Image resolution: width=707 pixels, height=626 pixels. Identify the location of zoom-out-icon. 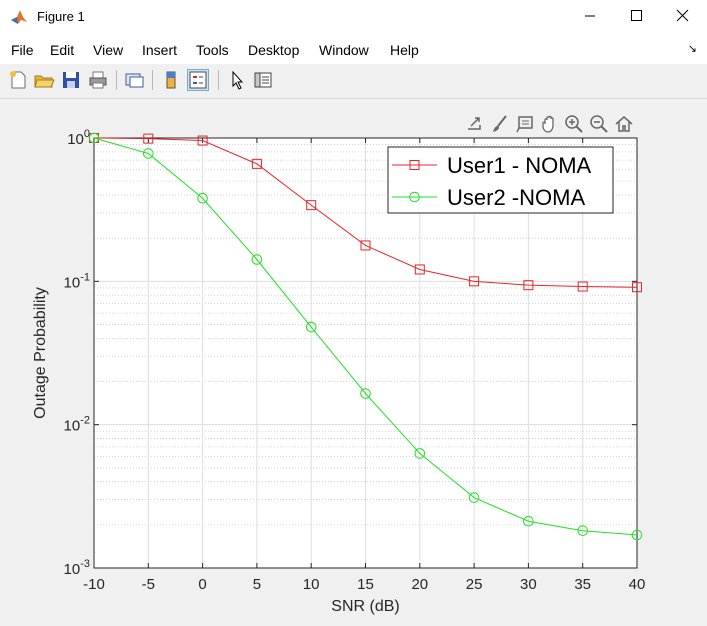
(599, 124).